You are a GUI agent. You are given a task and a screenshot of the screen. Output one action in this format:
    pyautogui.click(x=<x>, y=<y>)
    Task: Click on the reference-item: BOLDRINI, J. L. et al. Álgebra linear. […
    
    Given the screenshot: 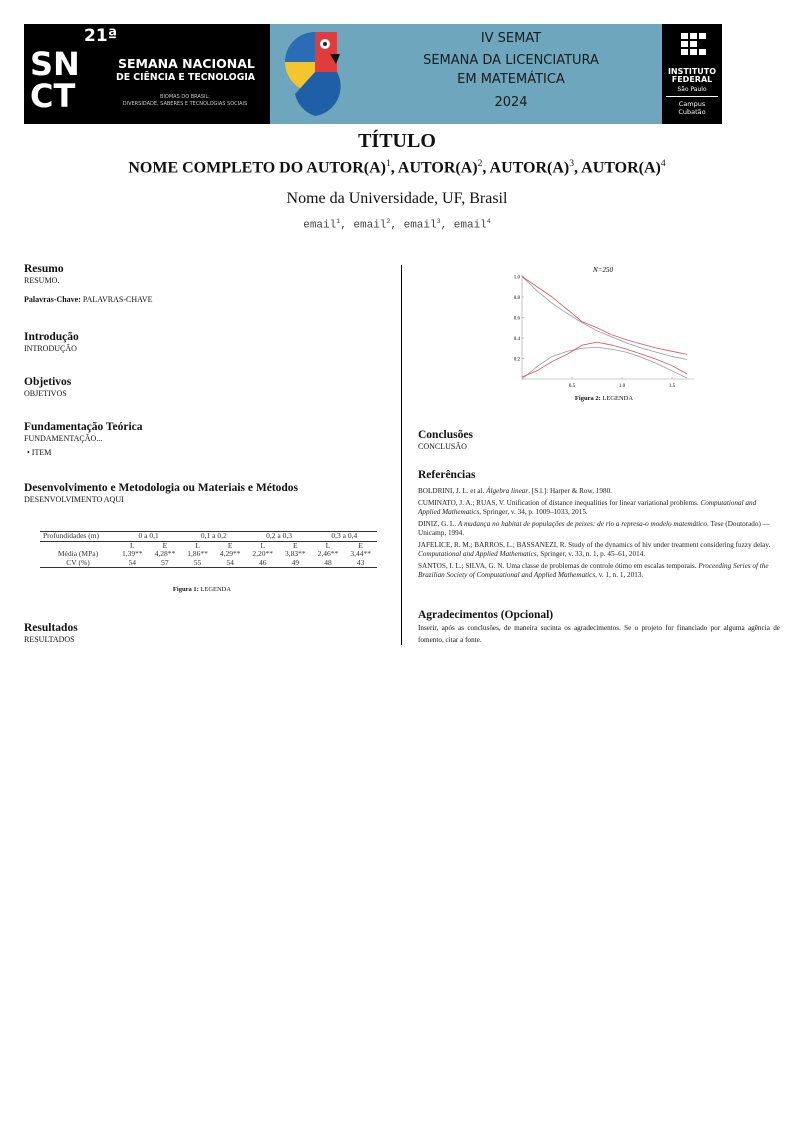 What is the action you would take?
    pyautogui.click(x=515, y=491)
    